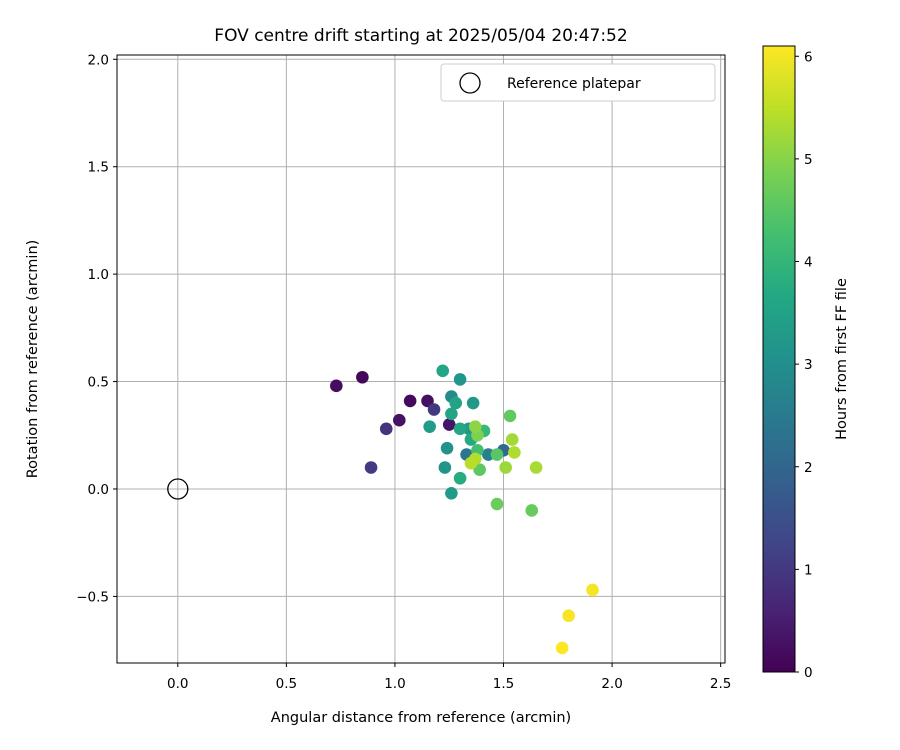 This screenshot has height=750, width=900. I want to click on colorbar-tick-label: 1, so click(808, 570).